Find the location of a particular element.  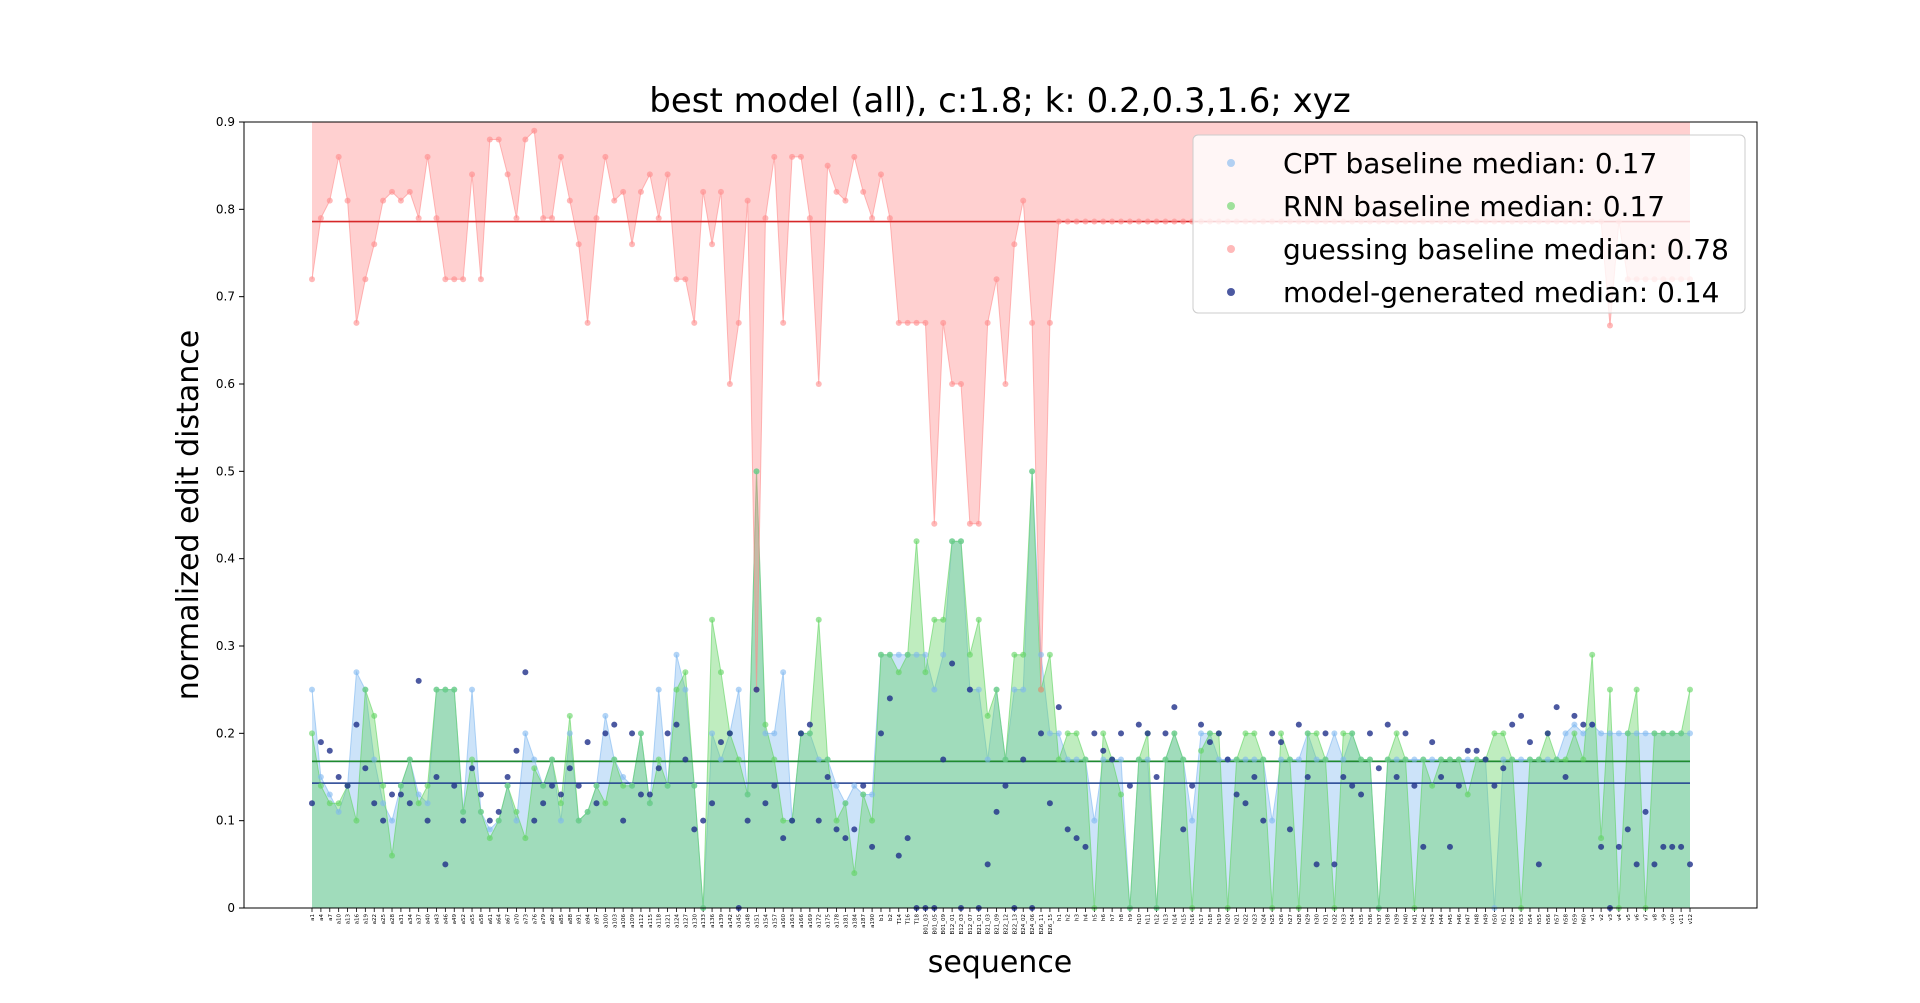

x-tick-label: a139 is located at coordinates (722, 921).